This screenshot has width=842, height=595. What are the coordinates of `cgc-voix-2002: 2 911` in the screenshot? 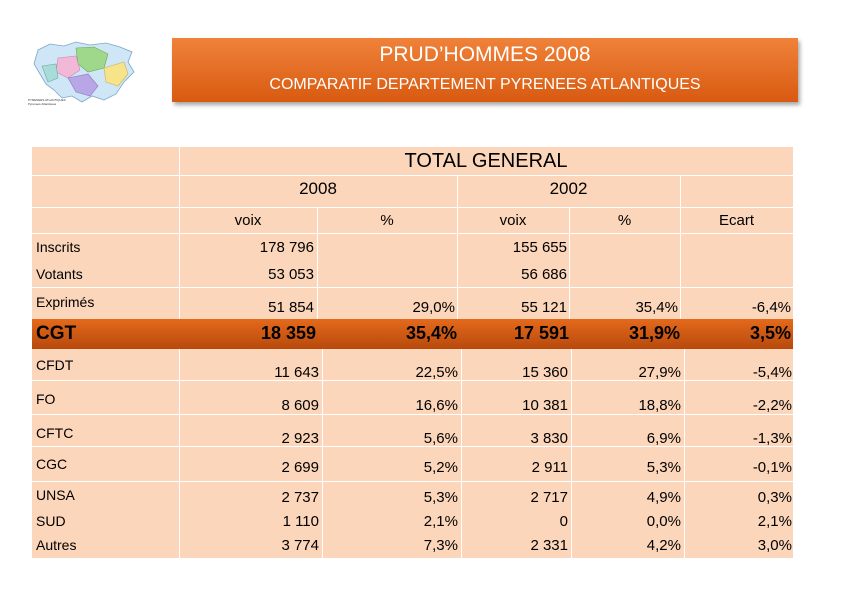 It's located at (549, 467).